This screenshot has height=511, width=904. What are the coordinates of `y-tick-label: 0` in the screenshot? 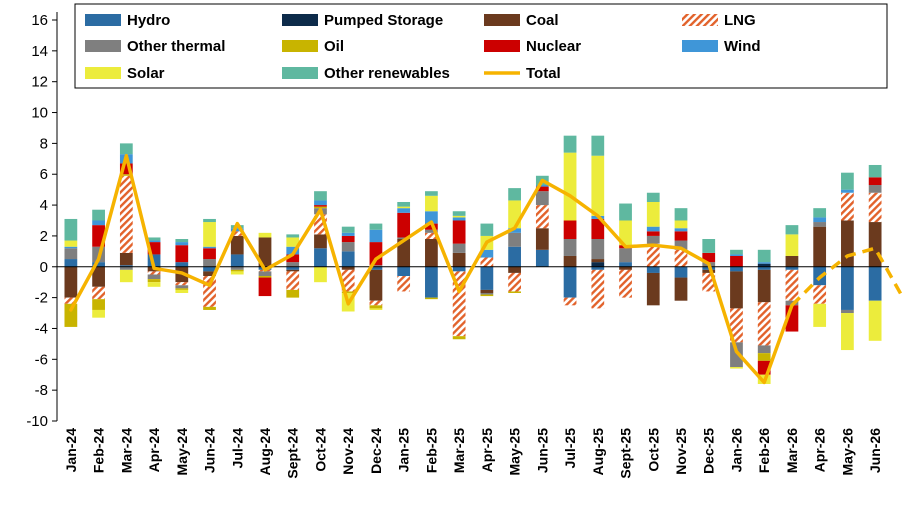 It's located at (44, 267).